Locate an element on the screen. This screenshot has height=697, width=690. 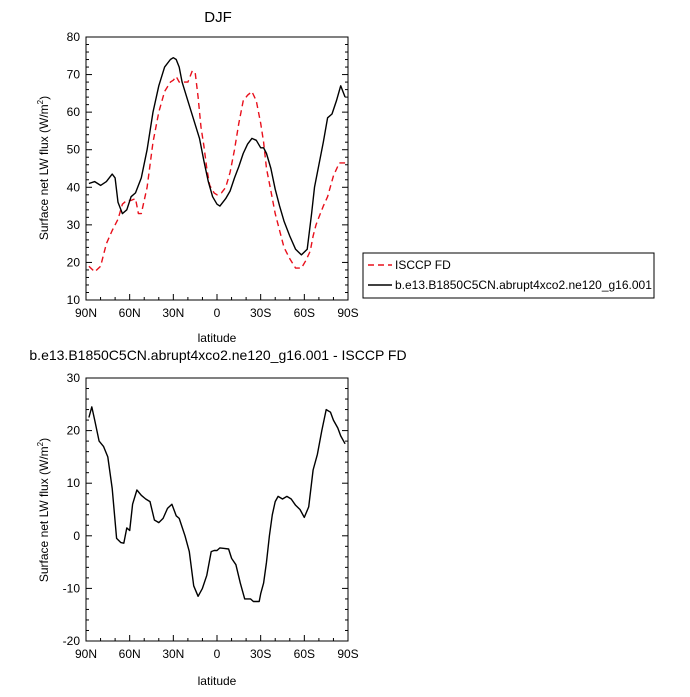
bottom-x-tick-label: 60S is located at coordinates (304, 654).